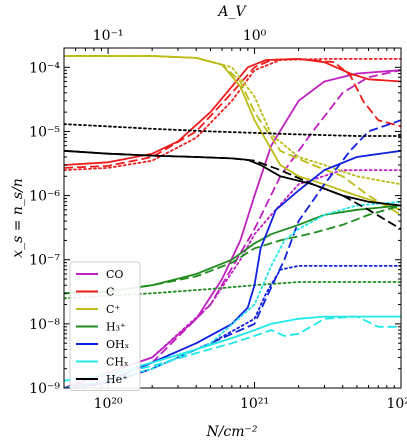 This screenshot has width=407, height=448. I want to click on x-tick-label: 10²⁰, so click(108, 404).